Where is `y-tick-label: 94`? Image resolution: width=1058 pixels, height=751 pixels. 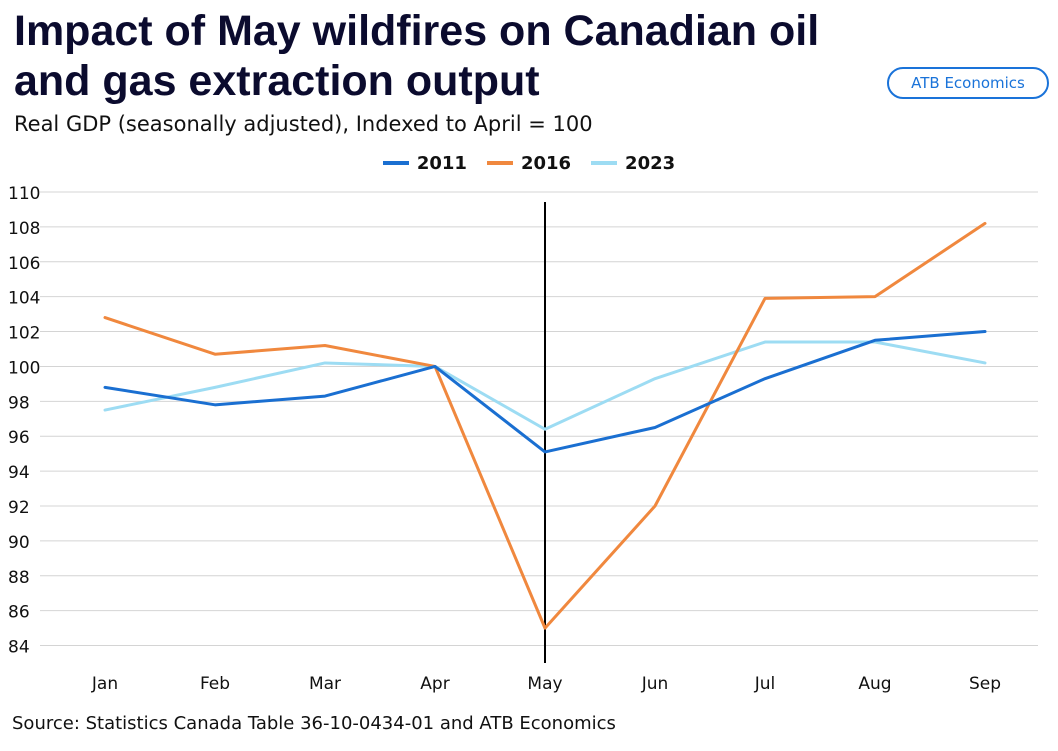 y-tick-label: 94 is located at coordinates (19, 473).